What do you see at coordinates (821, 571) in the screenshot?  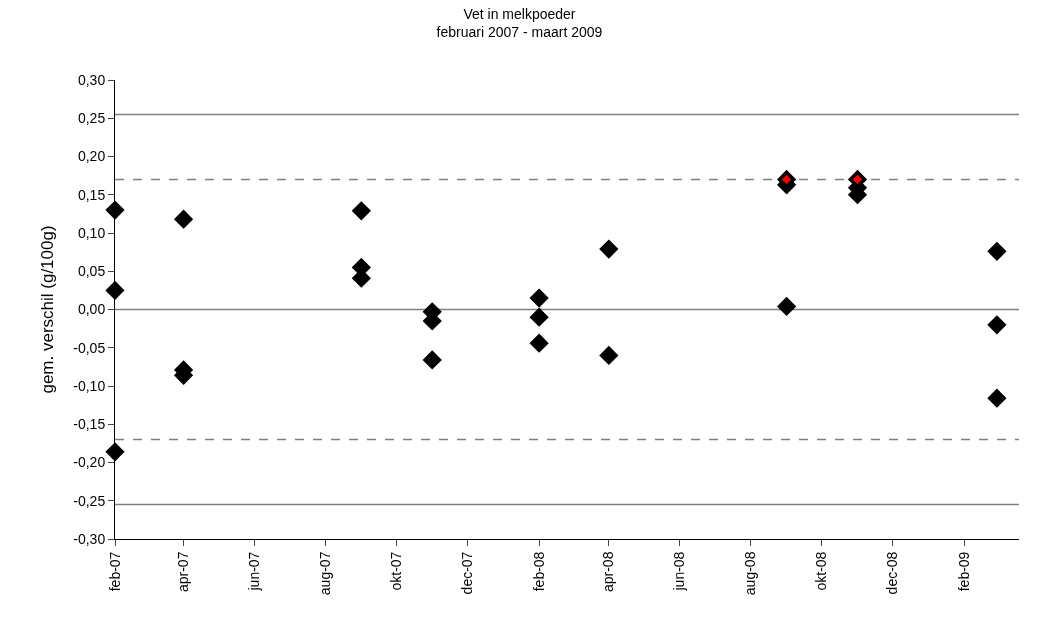 I see `x-tick-label: okt-08` at bounding box center [821, 571].